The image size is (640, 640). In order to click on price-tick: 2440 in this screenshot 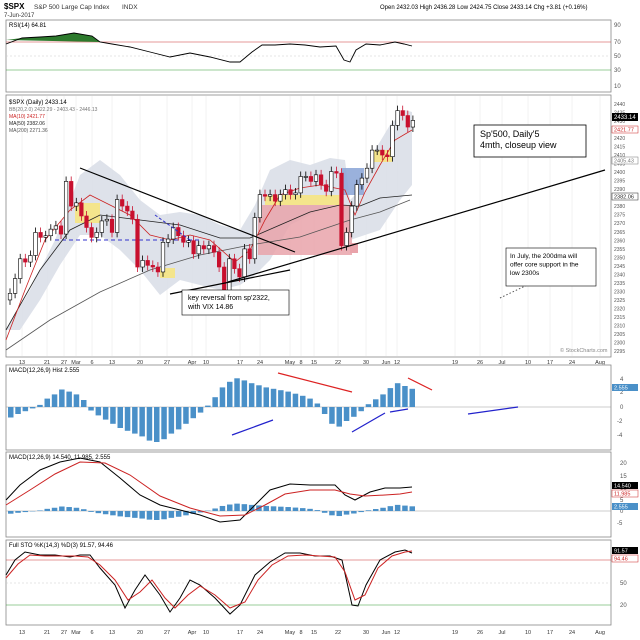, I will do `click(619, 105)`.